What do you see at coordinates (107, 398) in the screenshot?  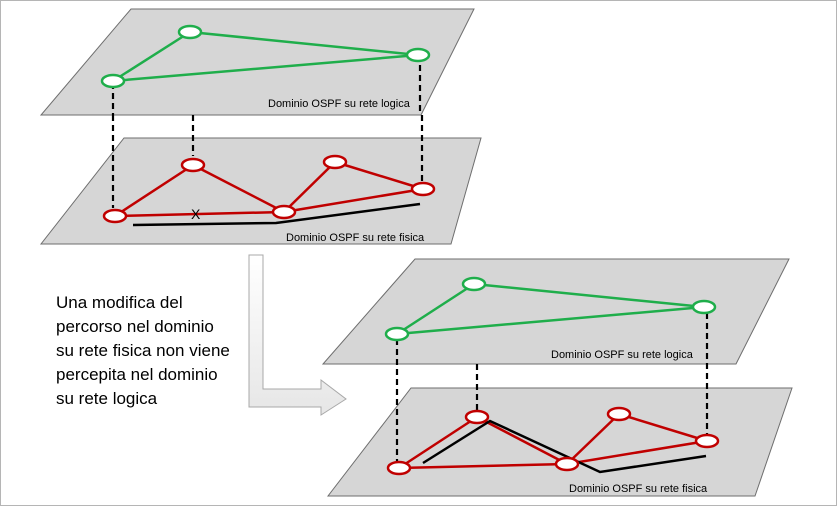 I see `caption-line: su rete logica` at bounding box center [107, 398].